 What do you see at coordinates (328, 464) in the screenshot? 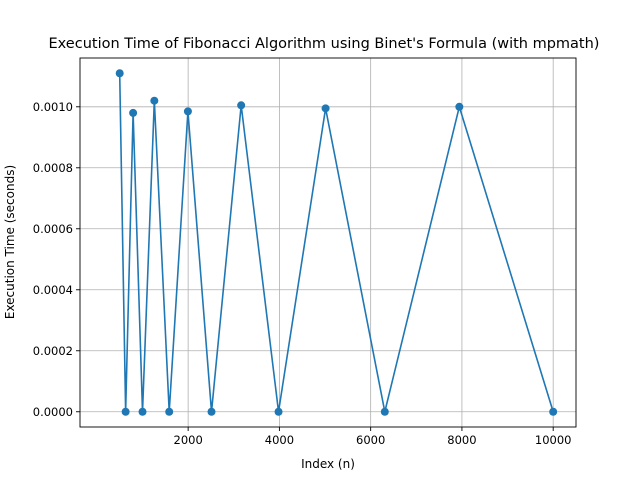
I see `x-axis-label: Index (n)` at bounding box center [328, 464].